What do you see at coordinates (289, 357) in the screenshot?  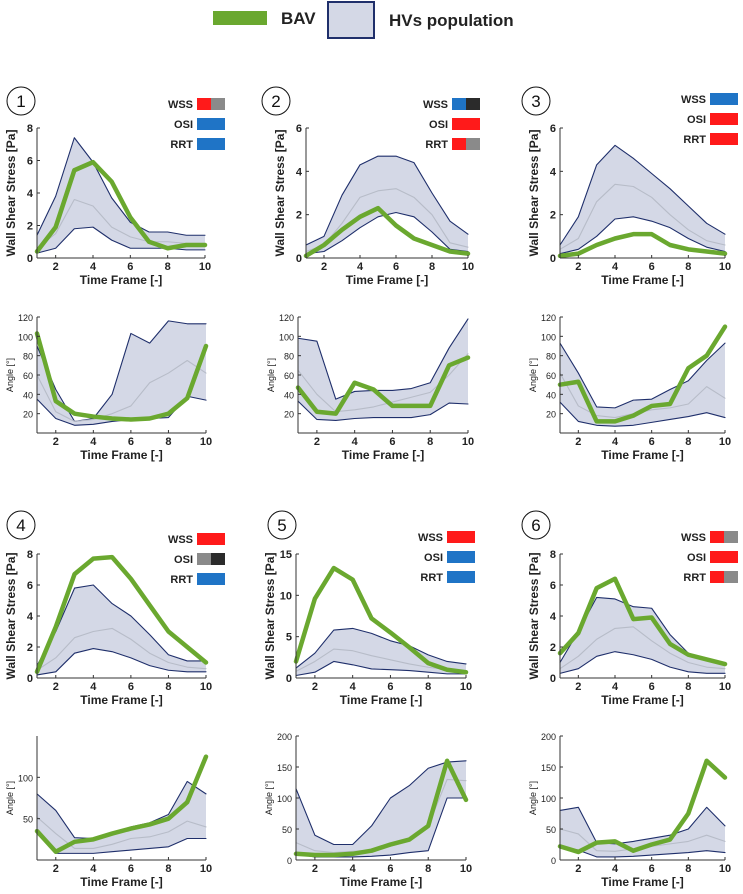 I see `y-tick-label: 80` at bounding box center [289, 357].